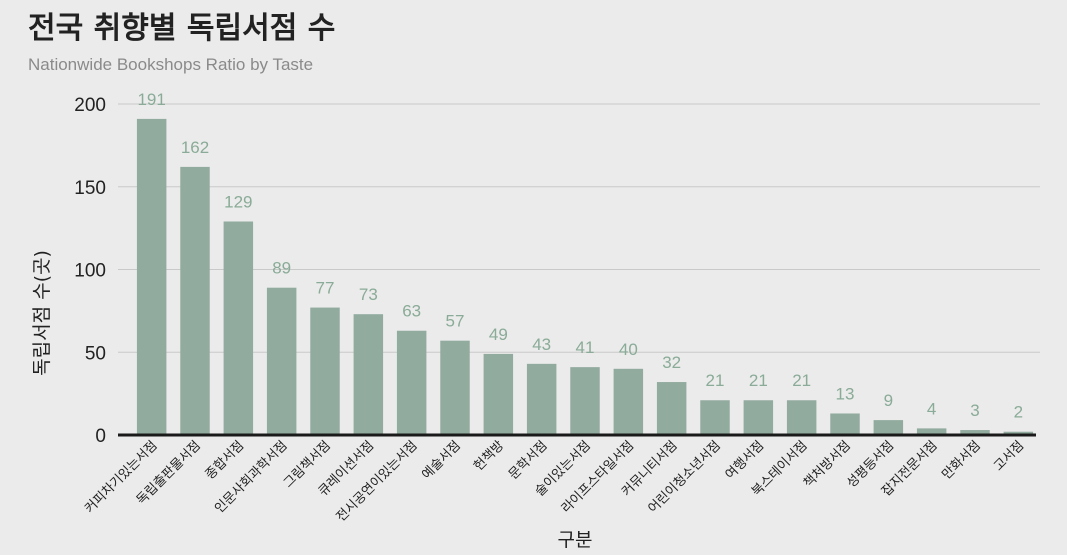 This screenshot has width=1067, height=555. Describe the element at coordinates (441, 460) in the screenshot. I see `x-tick-label: 예술서점` at that location.